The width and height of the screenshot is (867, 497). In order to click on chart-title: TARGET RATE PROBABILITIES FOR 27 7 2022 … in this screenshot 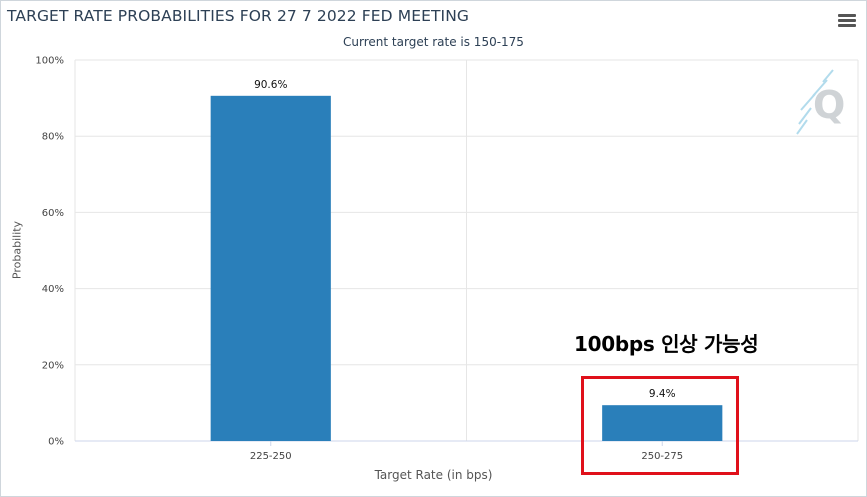, I will do `click(238, 16)`.